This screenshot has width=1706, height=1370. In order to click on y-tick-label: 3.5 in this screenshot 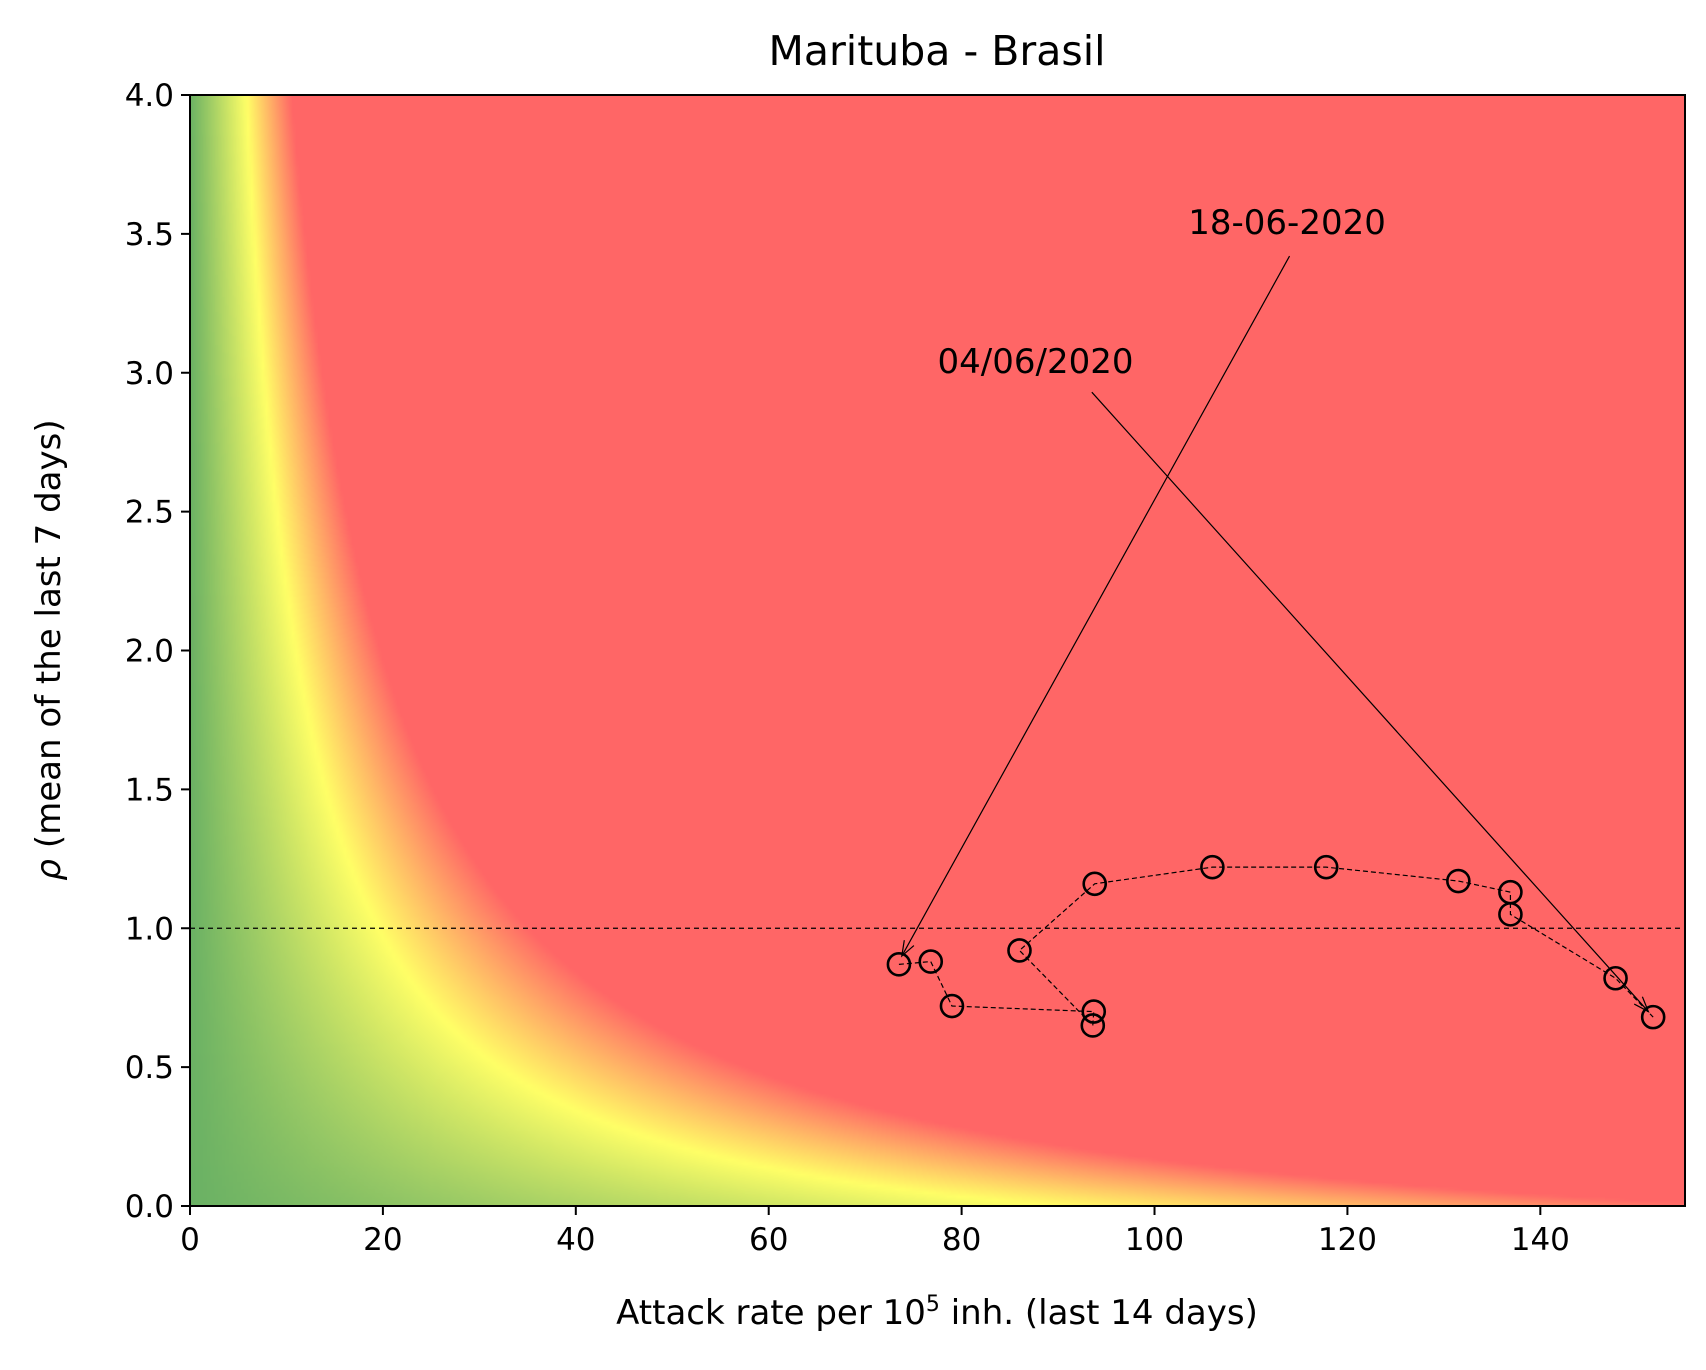, I will do `click(149, 235)`.